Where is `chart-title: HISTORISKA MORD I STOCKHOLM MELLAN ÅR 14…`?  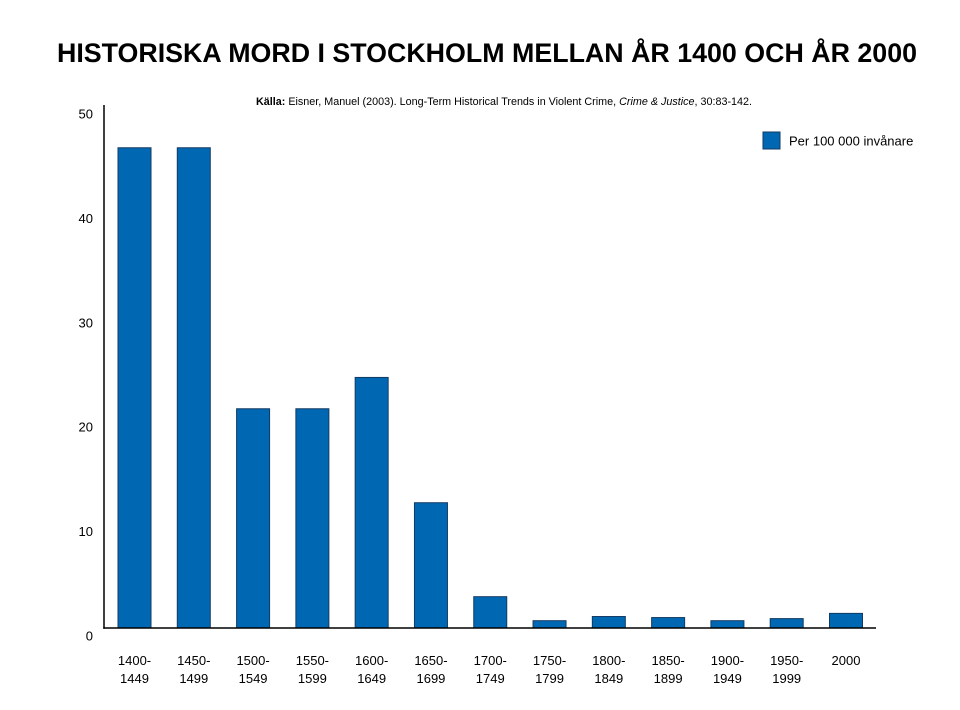
chart-title: HISTORISKA MORD I STOCKHOLM MELLAN ÅR 14… is located at coordinates (487, 53).